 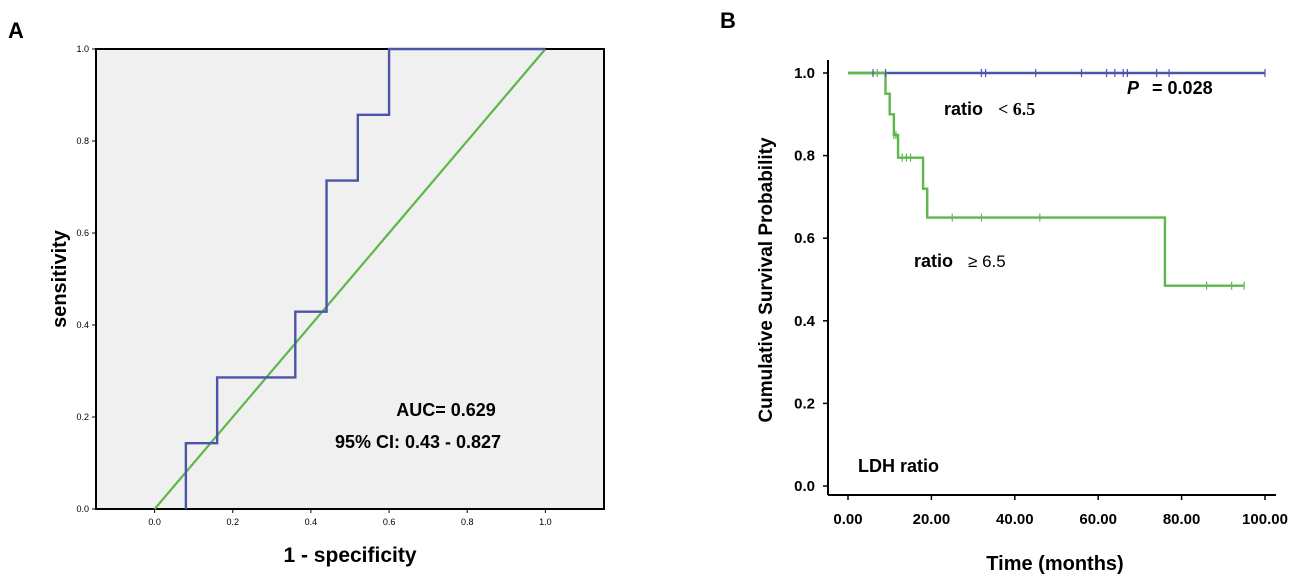 What do you see at coordinates (60, 278) in the screenshot?
I see `roc-y-axis-label: sensitivity` at bounding box center [60, 278].